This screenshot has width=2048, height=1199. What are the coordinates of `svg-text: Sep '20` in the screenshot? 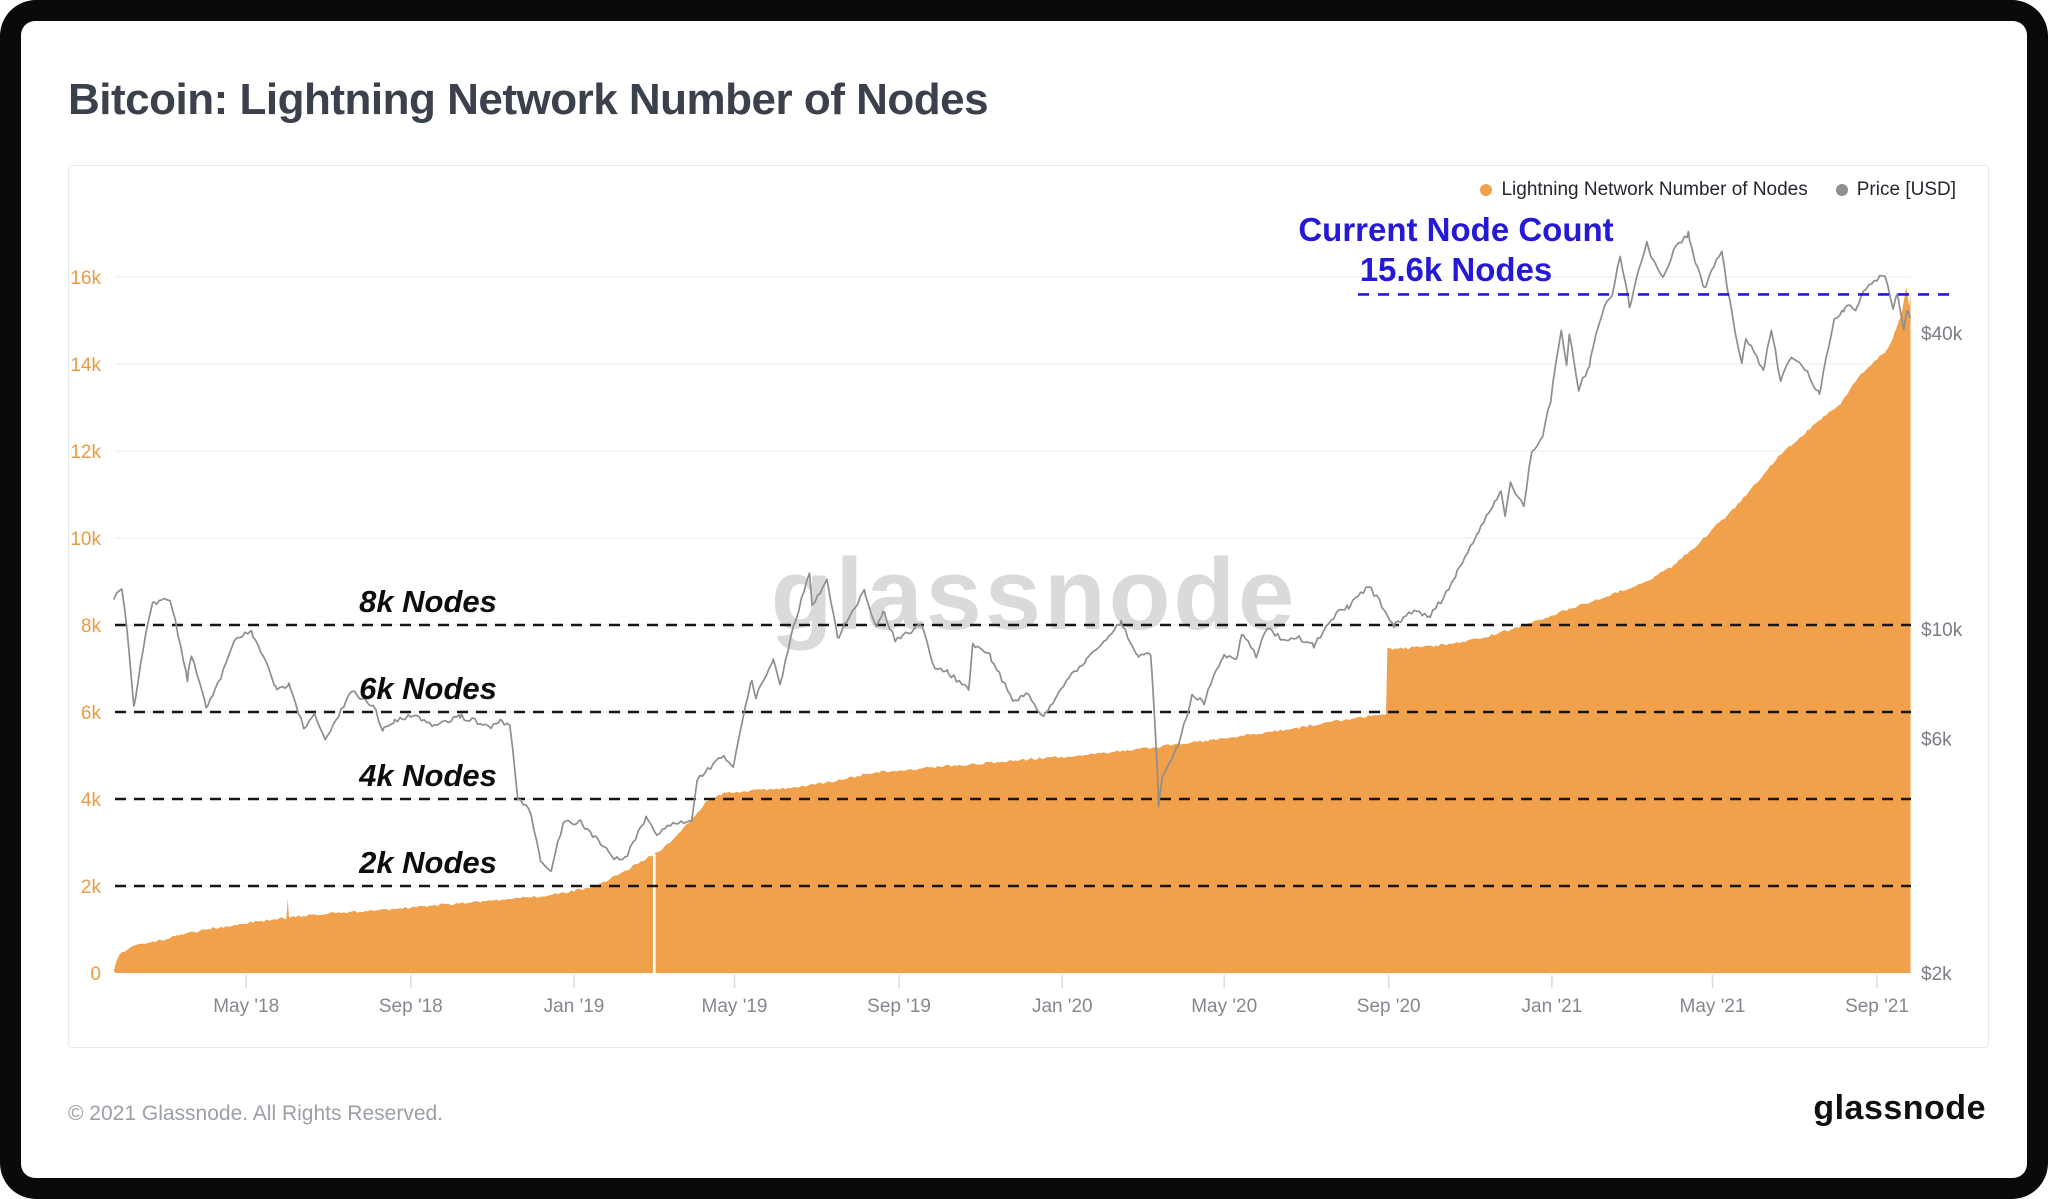 It's located at (1389, 1006).